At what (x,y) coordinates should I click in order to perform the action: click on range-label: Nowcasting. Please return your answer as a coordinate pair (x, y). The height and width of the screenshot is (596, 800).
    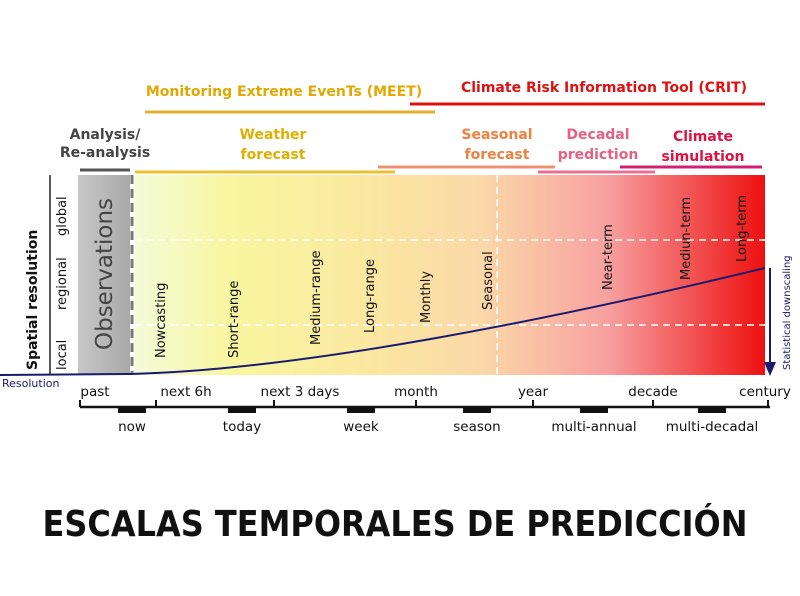
    Looking at the image, I should click on (161, 320).